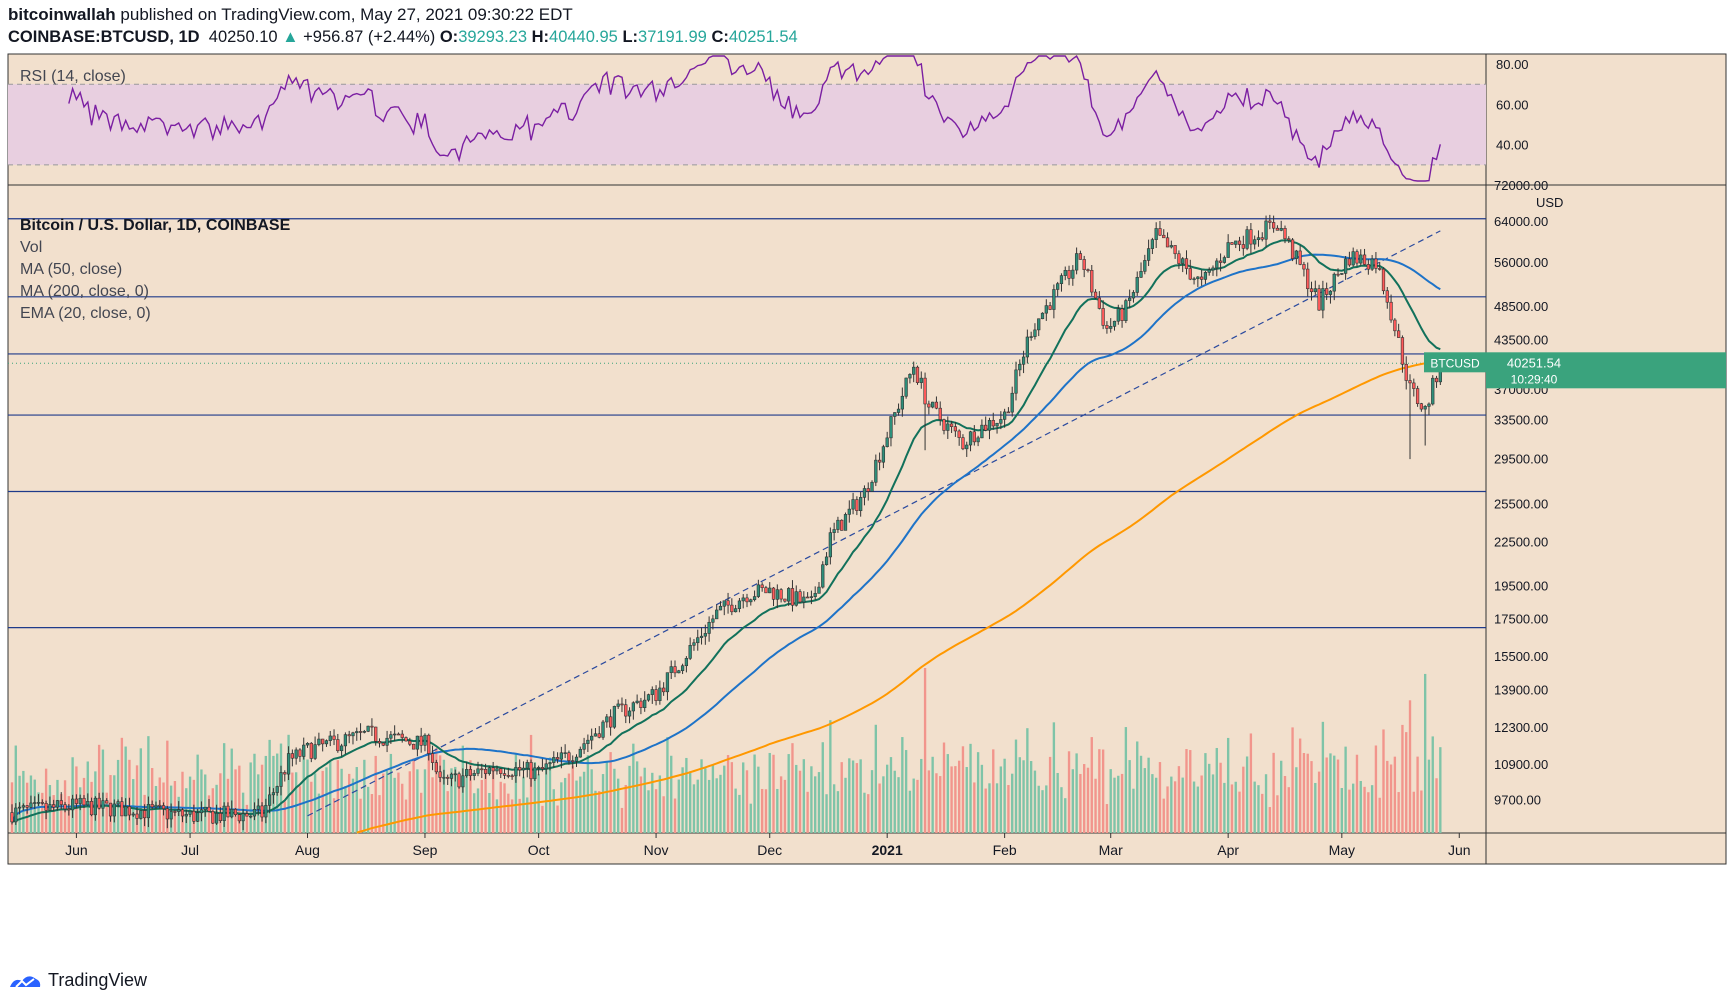 The height and width of the screenshot is (1004, 1734). I want to click on brand-name: TradingView, so click(98, 980).